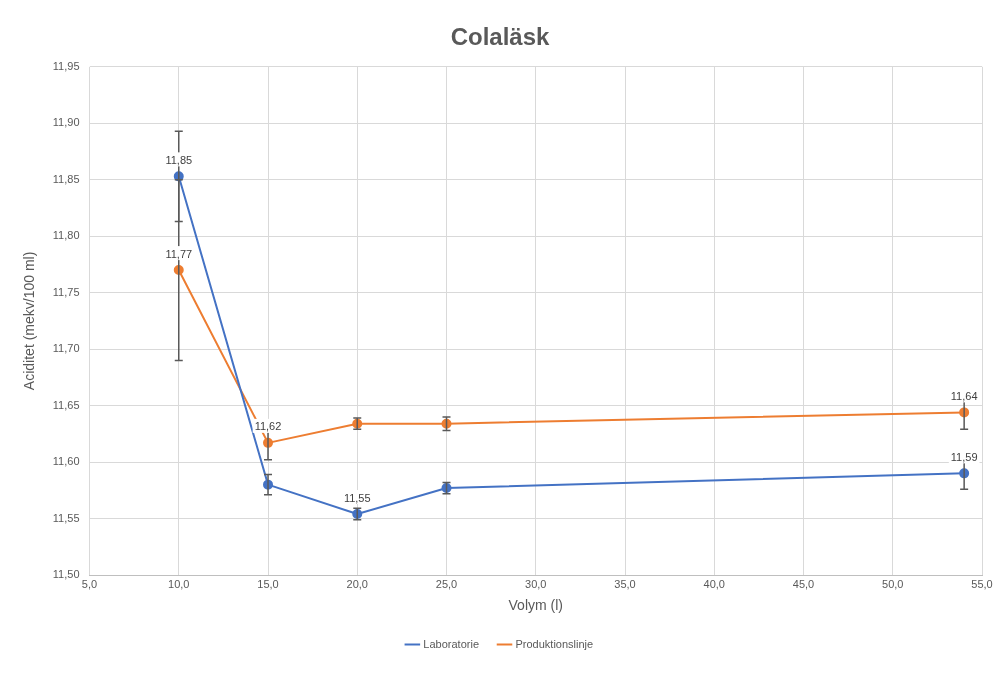 The width and height of the screenshot is (1006, 674). What do you see at coordinates (500, 37) in the screenshot?
I see `chart-title: Colaläsk` at bounding box center [500, 37].